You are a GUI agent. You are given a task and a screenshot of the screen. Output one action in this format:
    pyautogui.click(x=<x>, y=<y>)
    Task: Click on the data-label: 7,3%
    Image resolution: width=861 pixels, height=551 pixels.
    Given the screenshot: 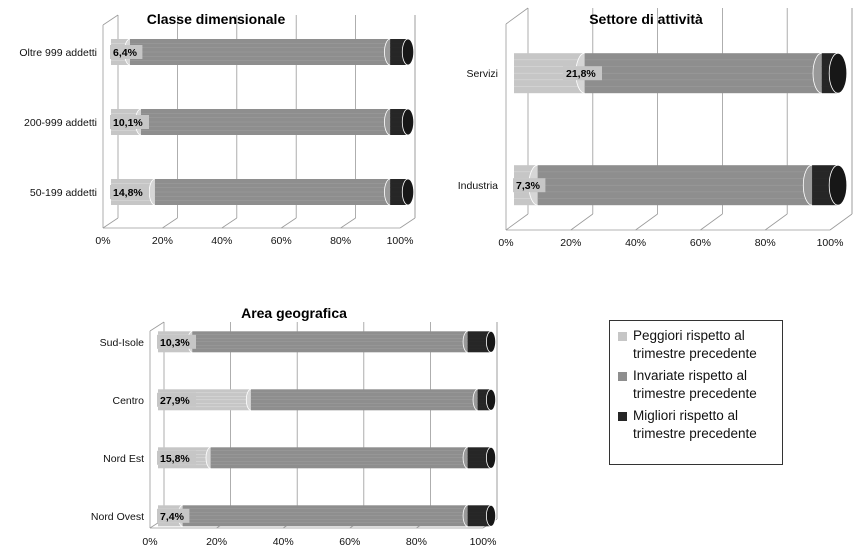 What is the action you would take?
    pyautogui.click(x=528, y=186)
    